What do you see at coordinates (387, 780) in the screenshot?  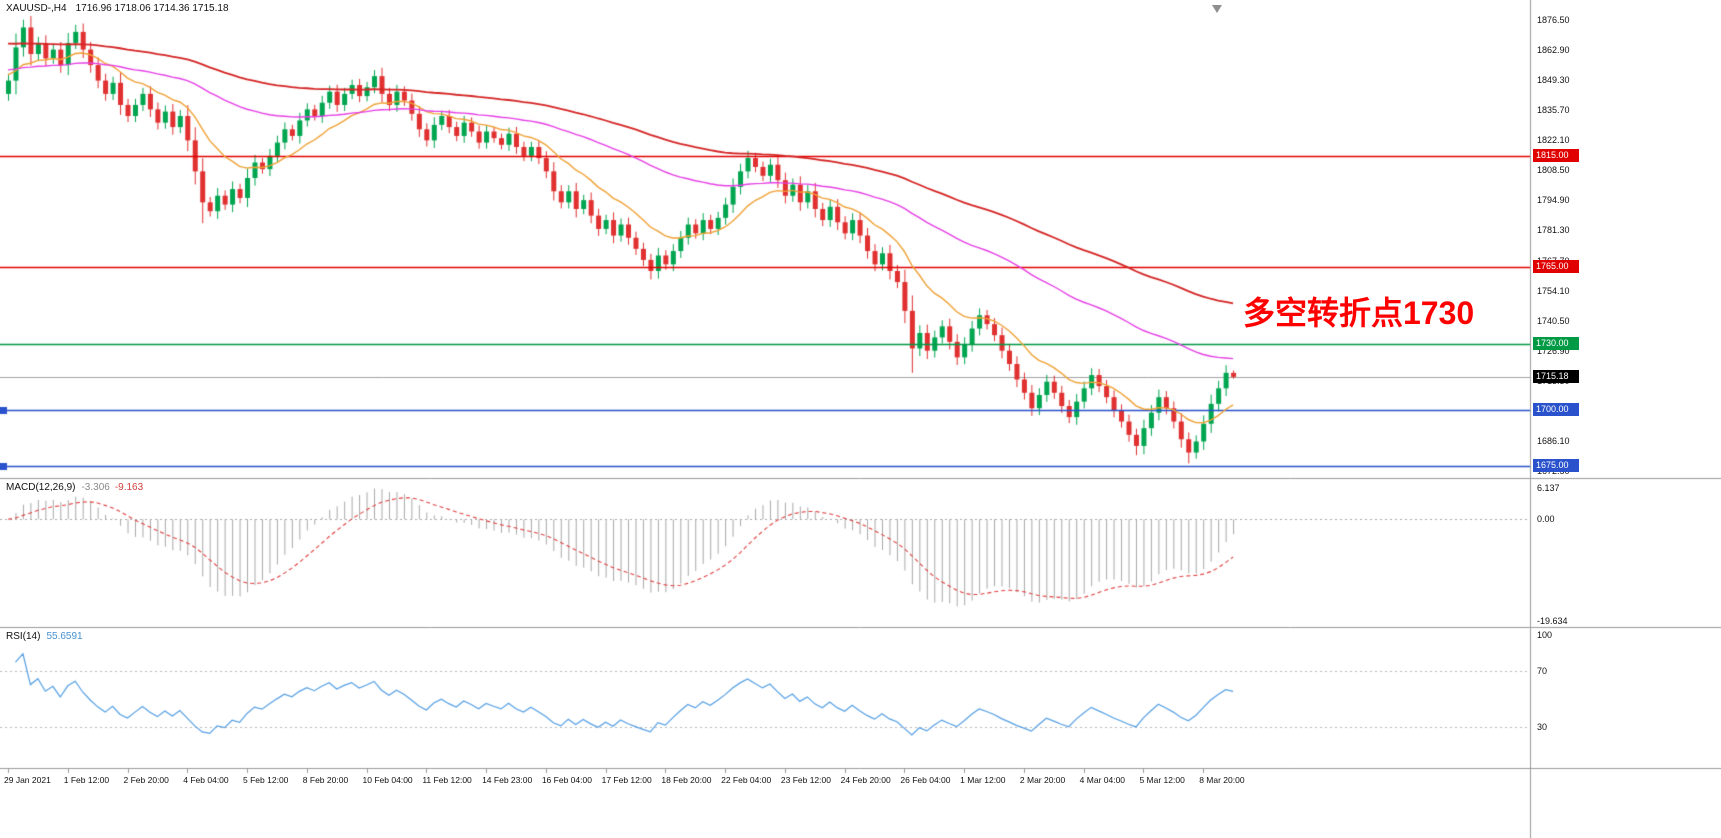 I see `time-axis-label: 10 Feb 04:00` at bounding box center [387, 780].